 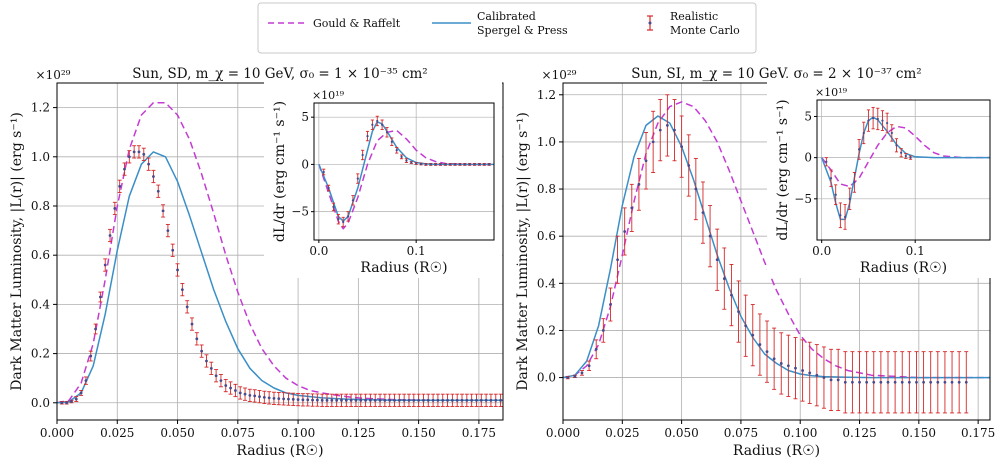 What do you see at coordinates (978, 433) in the screenshot?
I see `right-xtick-label: 0.175` at bounding box center [978, 433].